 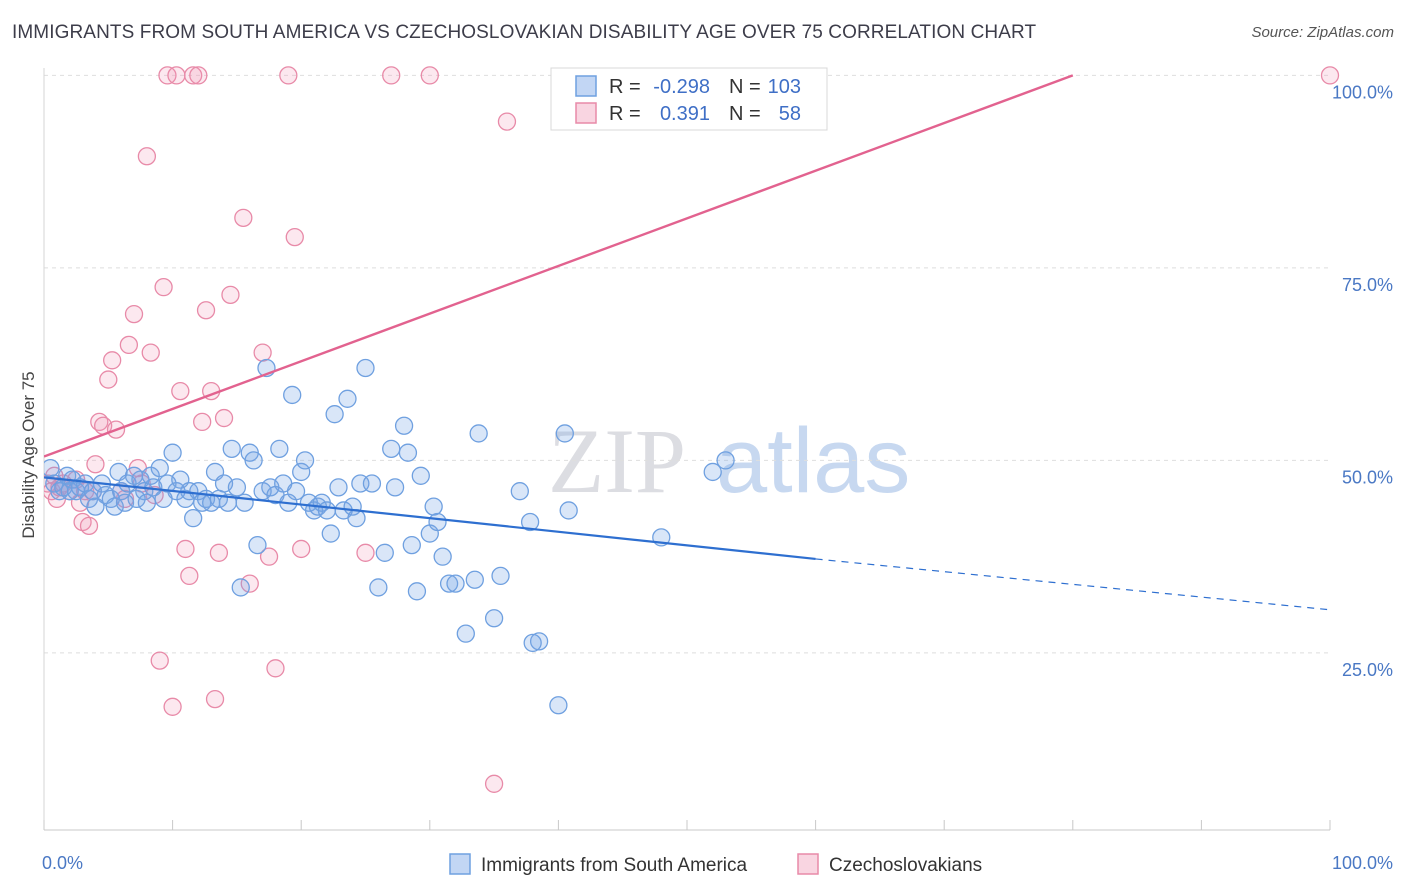 I want to click on legend-n-label-1: N =, so click(x=745, y=87).